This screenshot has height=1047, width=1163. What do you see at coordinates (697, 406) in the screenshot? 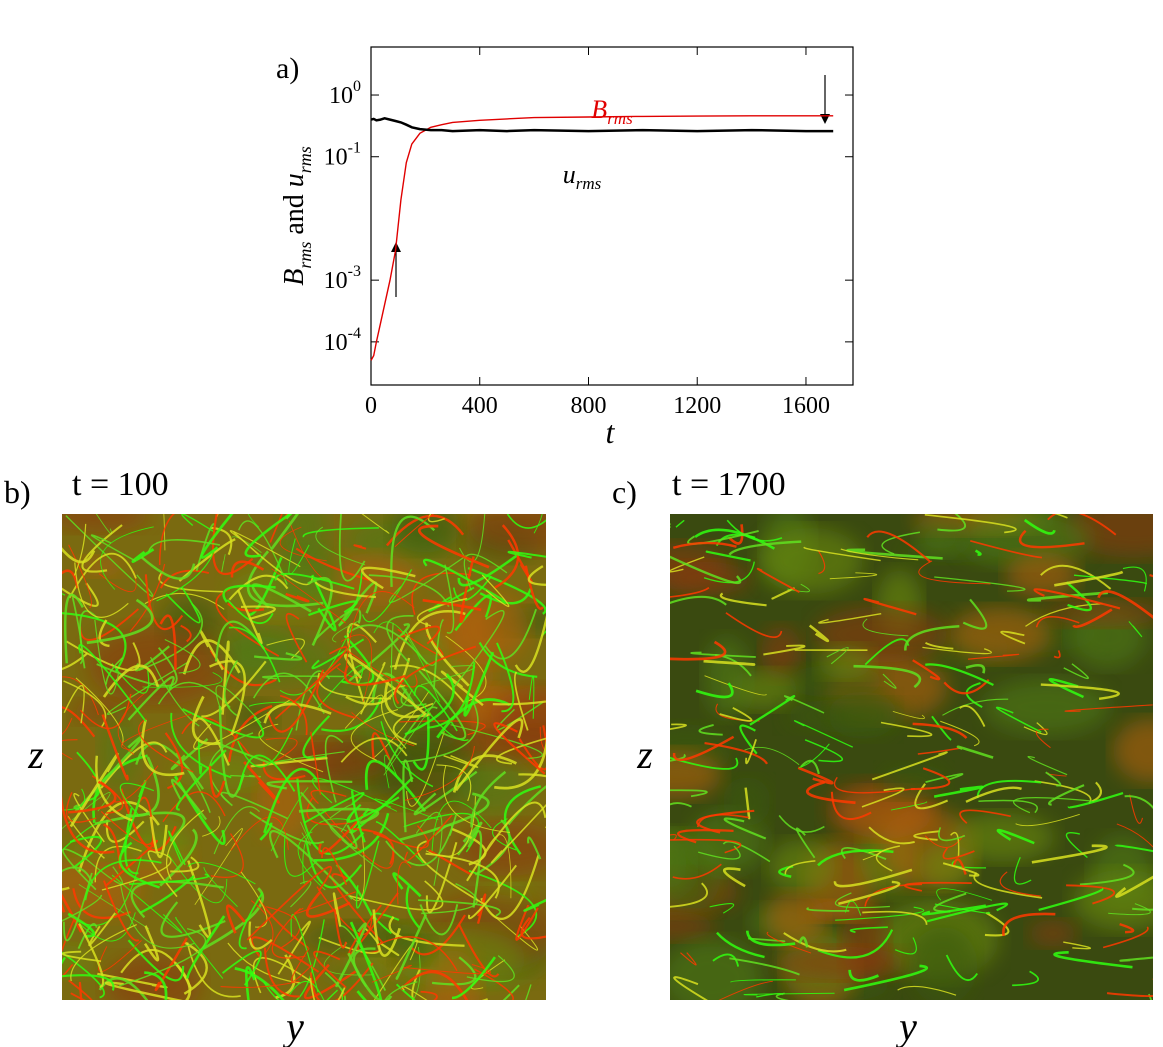
I see `x-tick-label: 1200` at bounding box center [697, 406].